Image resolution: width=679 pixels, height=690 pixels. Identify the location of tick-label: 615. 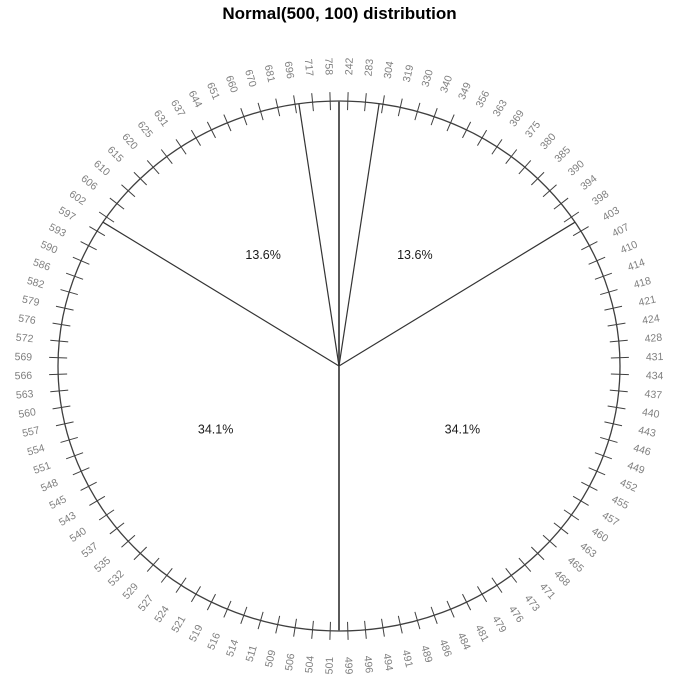
(115, 154).